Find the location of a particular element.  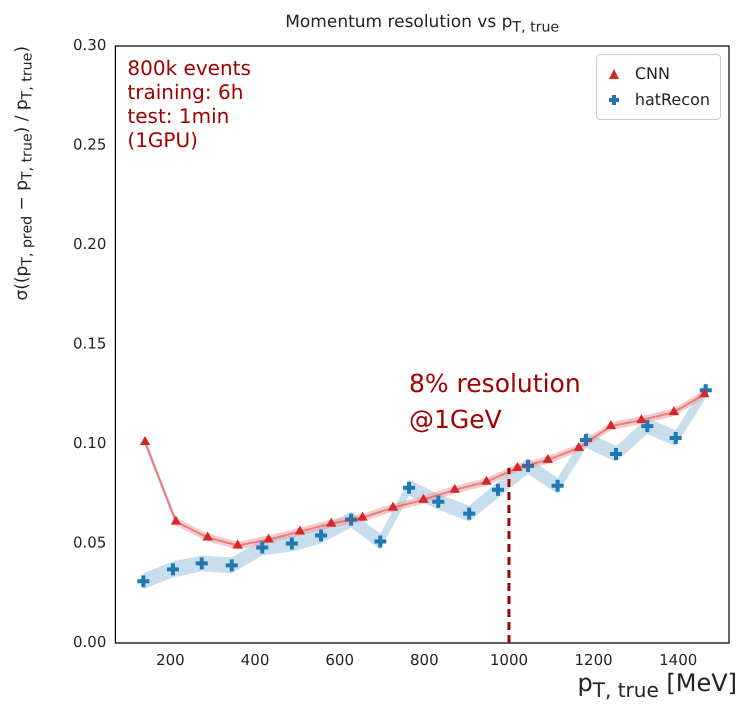

x-tick-label: 1000 is located at coordinates (509, 659).